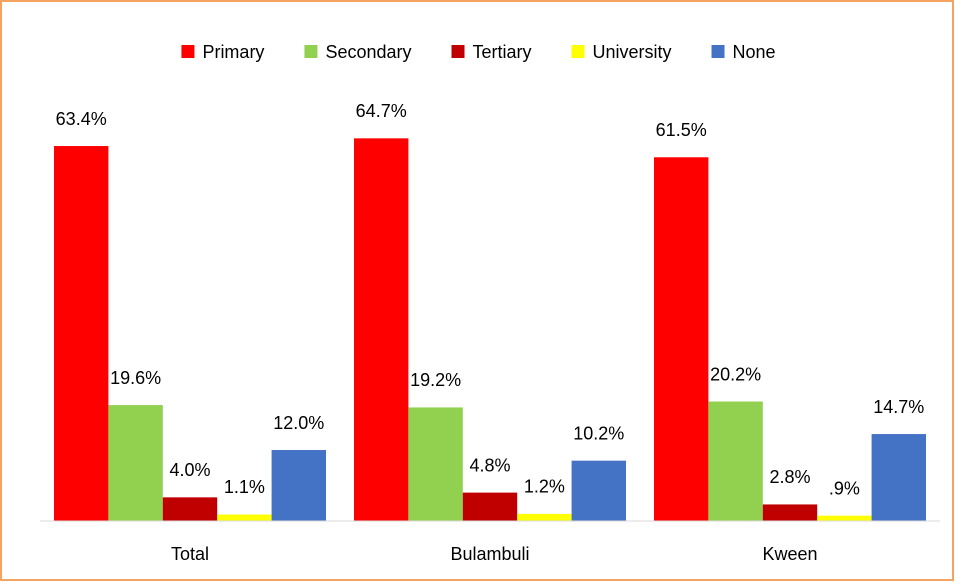  What do you see at coordinates (735, 374) in the screenshot?
I see `data-label: 20.2%` at bounding box center [735, 374].